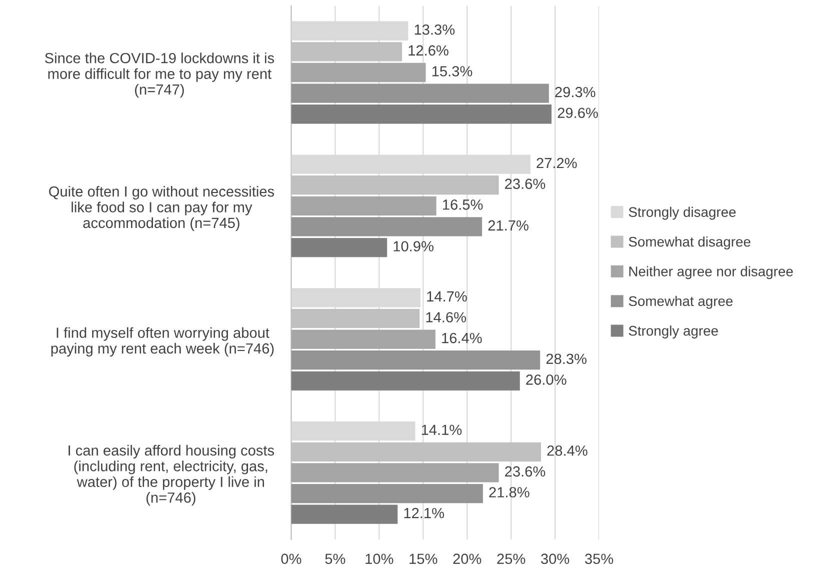 The height and width of the screenshot is (580, 832). Describe the element at coordinates (335, 559) in the screenshot. I see `x-tick-label: 5%` at that location.